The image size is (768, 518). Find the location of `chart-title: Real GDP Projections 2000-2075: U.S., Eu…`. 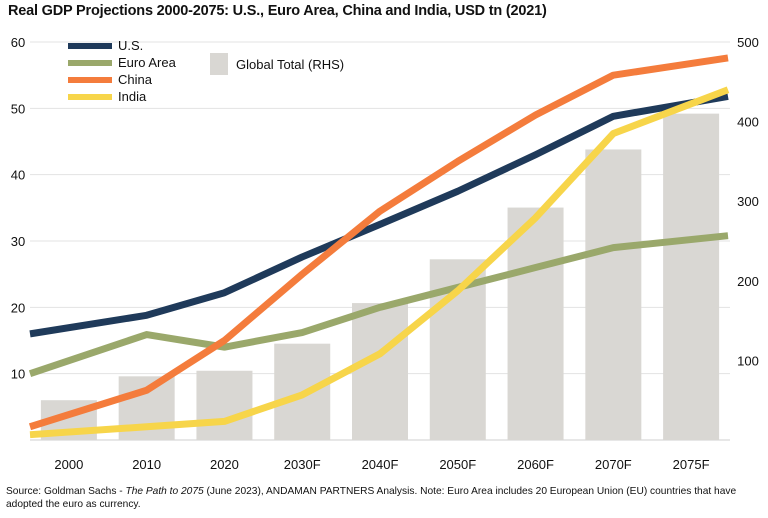

chart-title: Real GDP Projections 2000-2075: U.S., Eu… is located at coordinates (277, 11).